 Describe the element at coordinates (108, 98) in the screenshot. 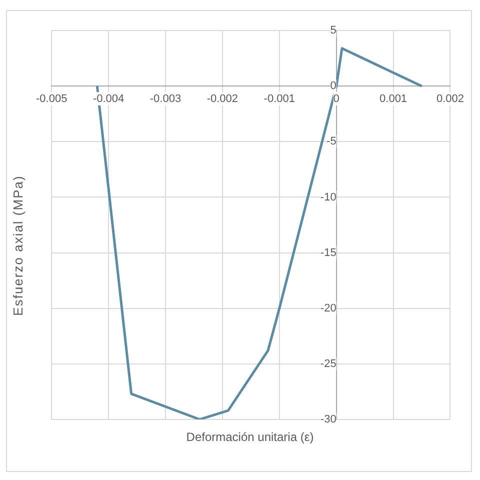

I see `x-tick-label: -0.004` at that location.